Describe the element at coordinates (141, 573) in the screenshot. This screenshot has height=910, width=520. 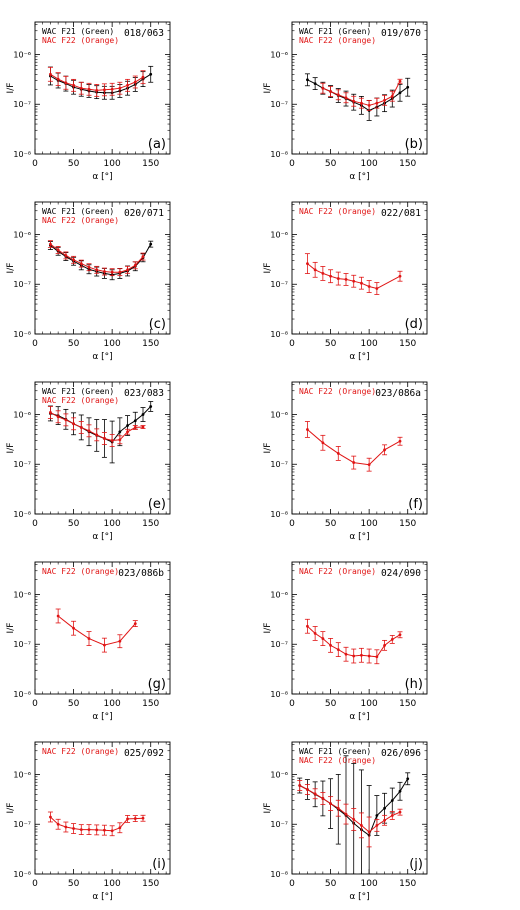
I see `dataset-id: 023/086b` at that location.